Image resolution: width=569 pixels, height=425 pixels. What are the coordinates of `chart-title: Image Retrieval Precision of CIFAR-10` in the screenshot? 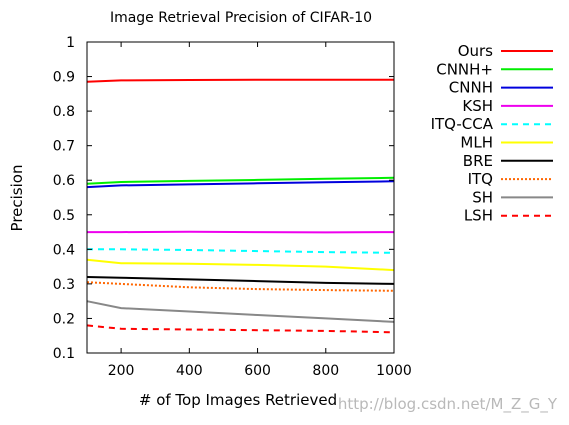 It's located at (241, 18).